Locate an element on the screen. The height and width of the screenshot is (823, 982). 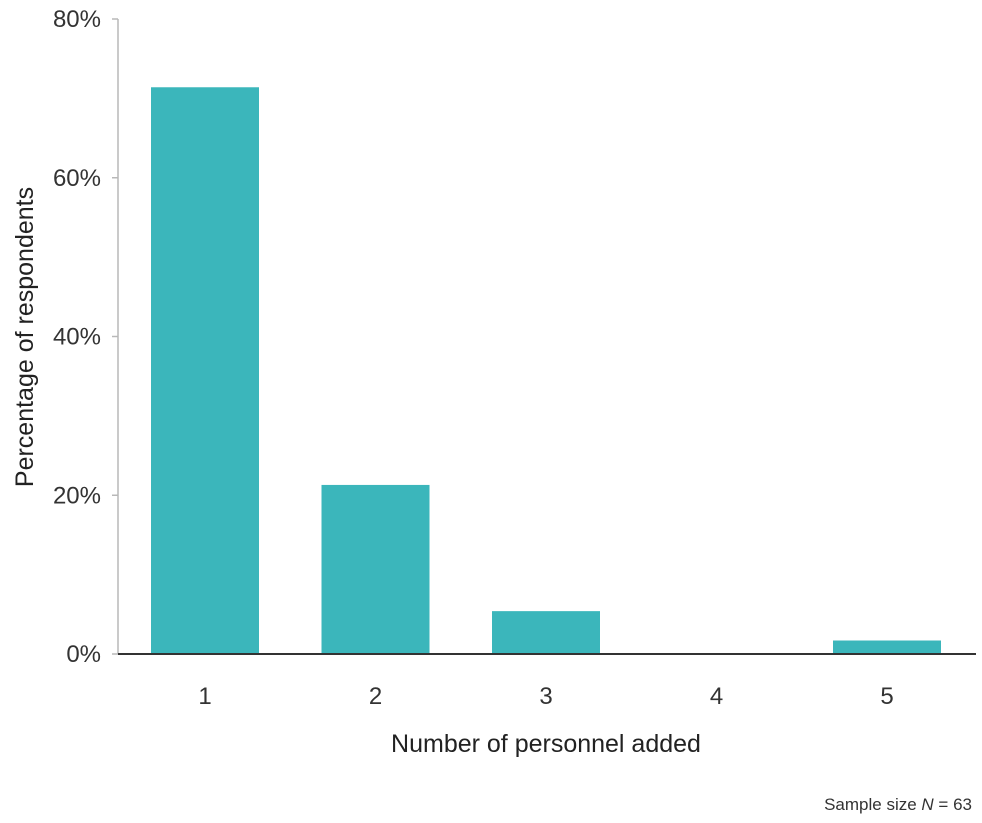
x-axis-ticks: 1 2 3 4 5 is located at coordinates (545, 696).